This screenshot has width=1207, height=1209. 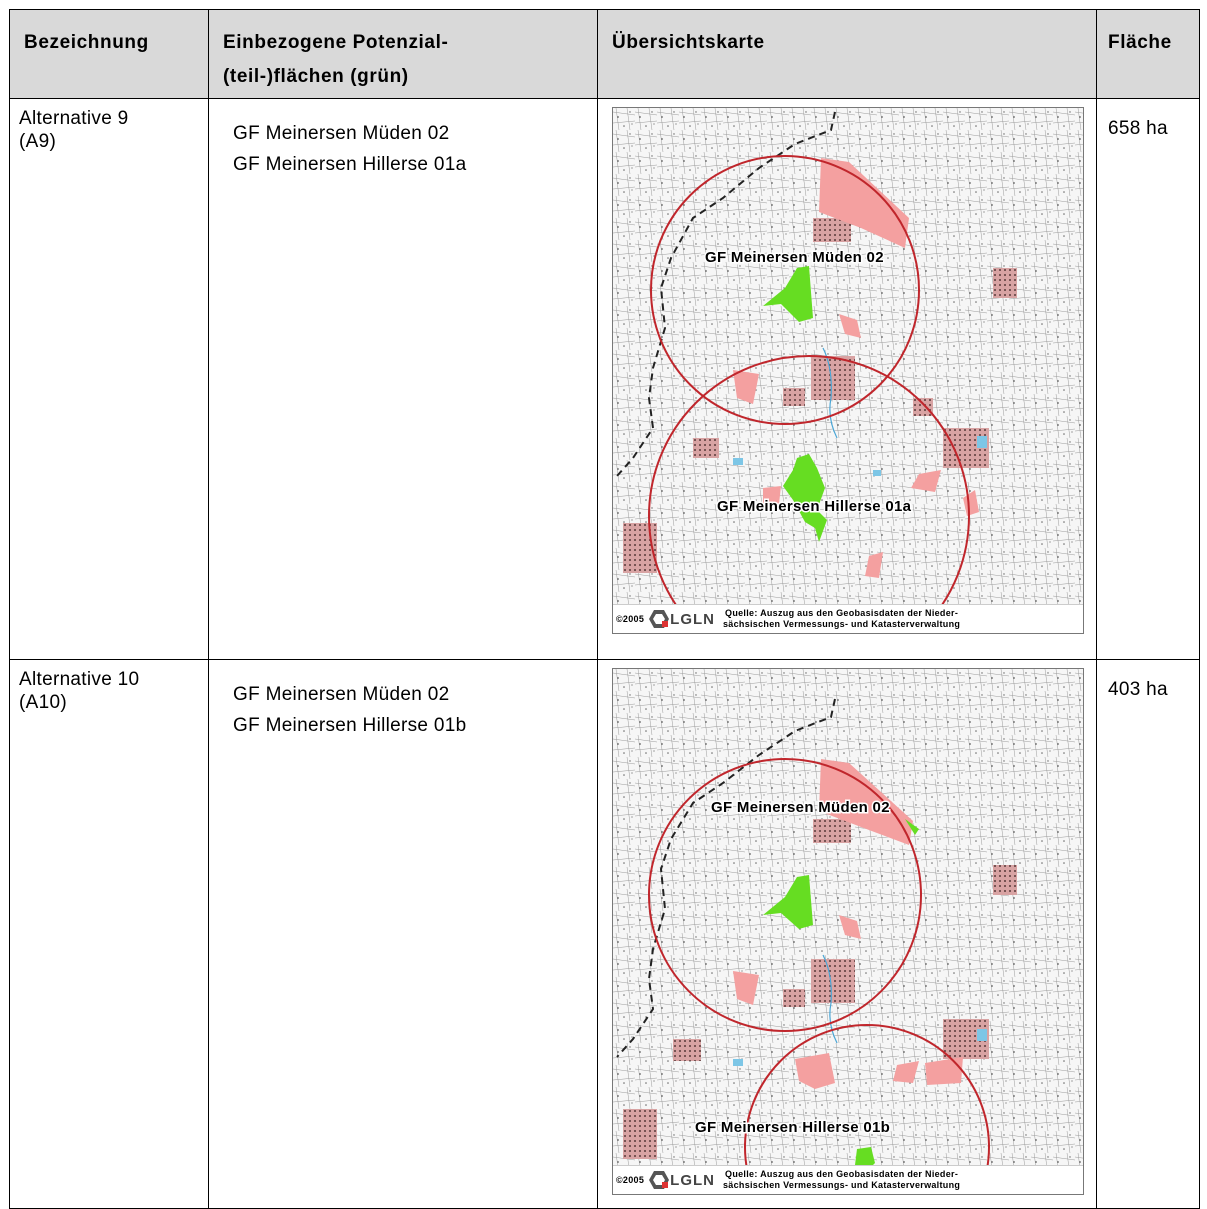 What do you see at coordinates (74, 118) in the screenshot?
I see `alternative-name: Alternative 9` at bounding box center [74, 118].